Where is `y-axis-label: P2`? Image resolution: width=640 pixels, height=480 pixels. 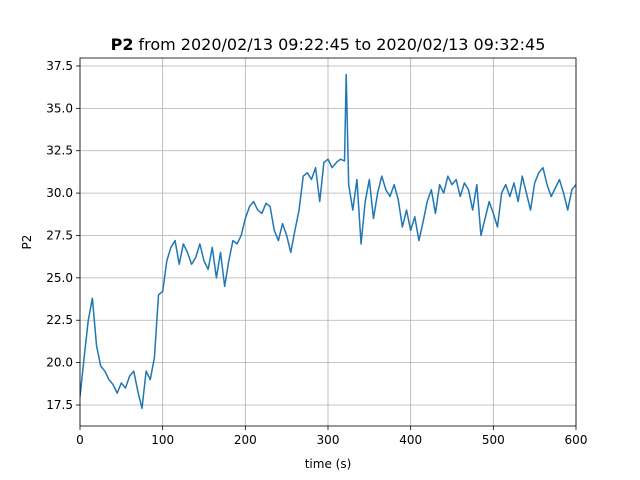
y-axis-label: P2 is located at coordinates (27, 242).